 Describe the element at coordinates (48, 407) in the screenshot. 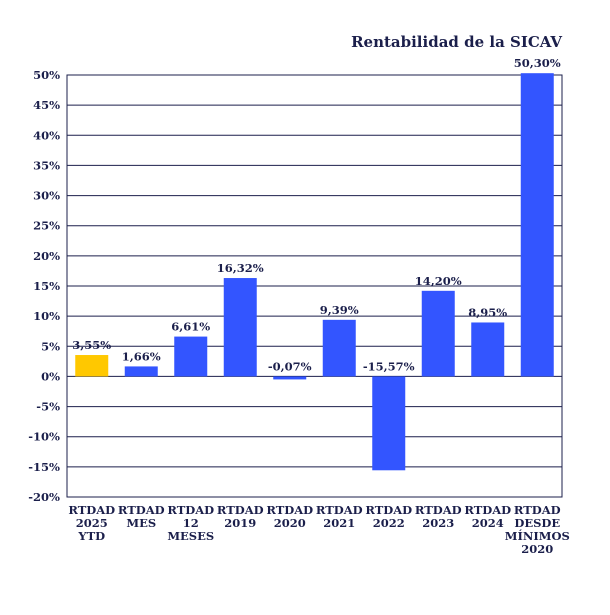

I see `y-tick-label: -5%` at that location.